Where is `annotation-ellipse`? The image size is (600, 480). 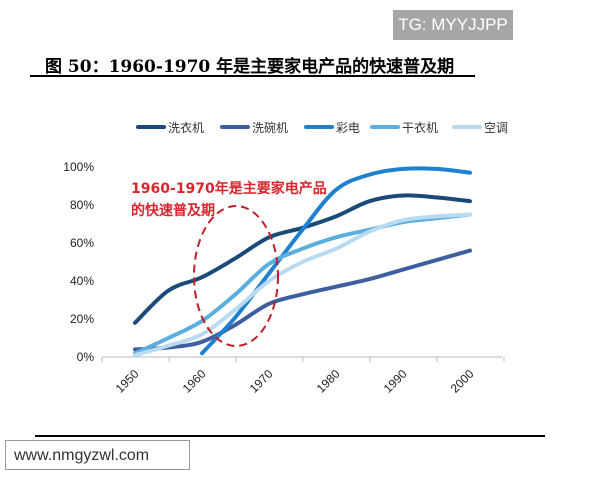
annotation-ellipse is located at coordinates (236, 276).